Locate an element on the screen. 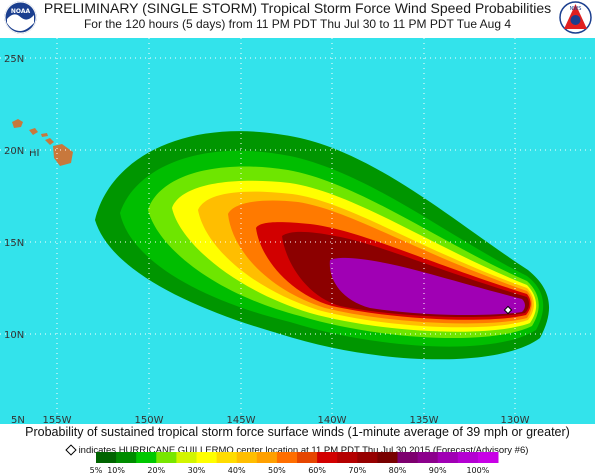 The height and width of the screenshot is (476, 595). lat-label-5n: 5N is located at coordinates (18, 419).